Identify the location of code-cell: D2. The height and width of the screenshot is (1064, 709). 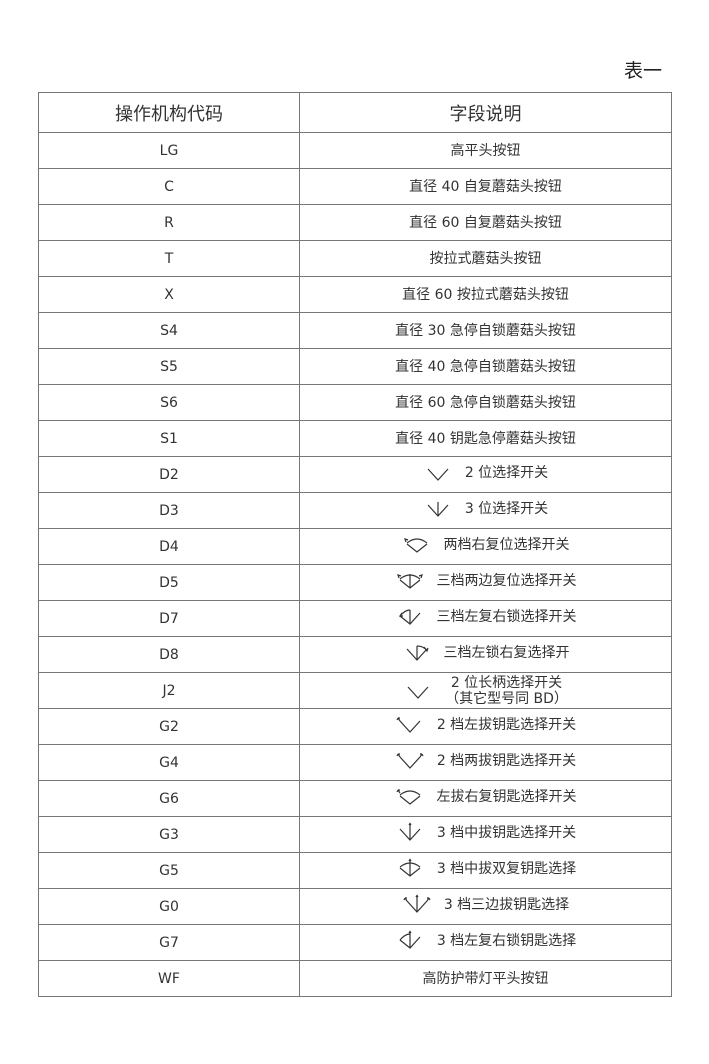
(169, 474).